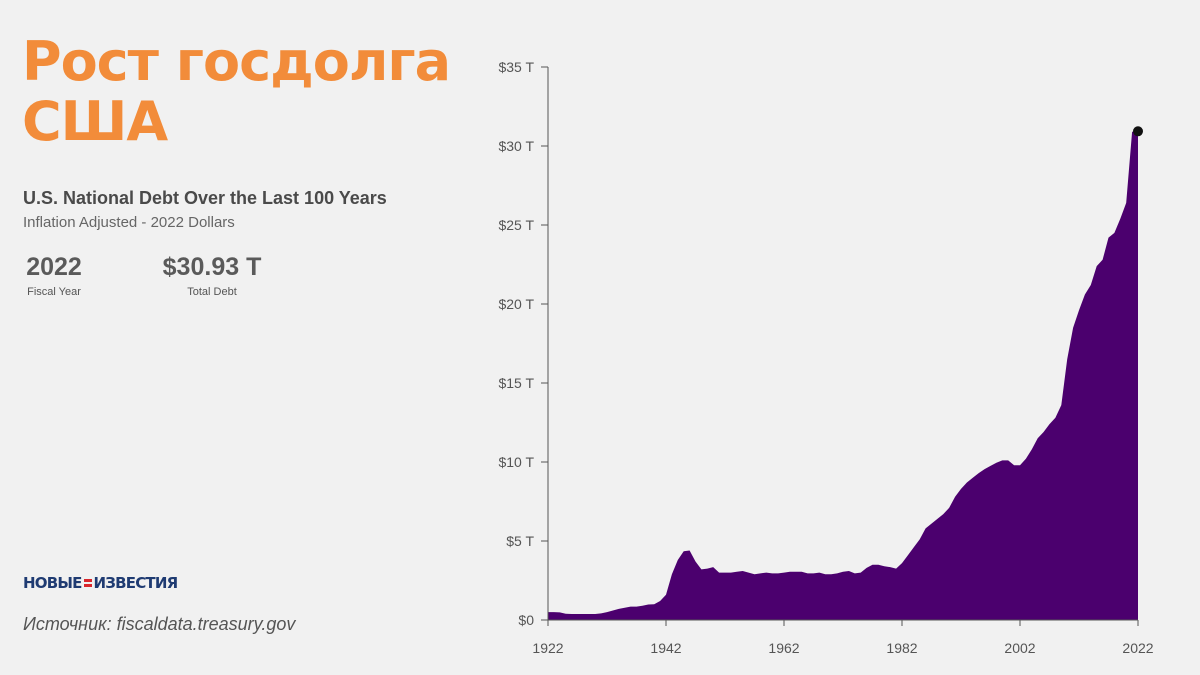 The height and width of the screenshot is (675, 1200). Describe the element at coordinates (516, 225) in the screenshot. I see `y-tick-label: $25 T` at that location.